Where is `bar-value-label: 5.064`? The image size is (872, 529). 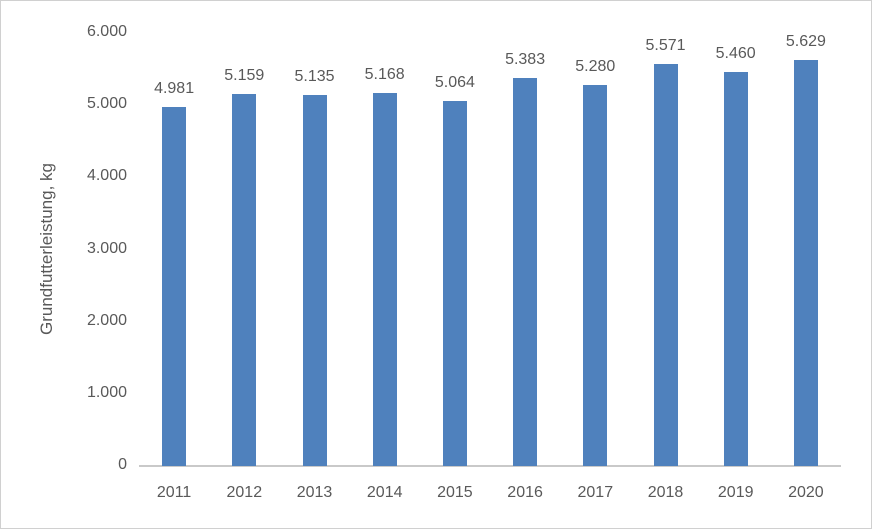
bar-value-label: 5.064 is located at coordinates (454, 82).